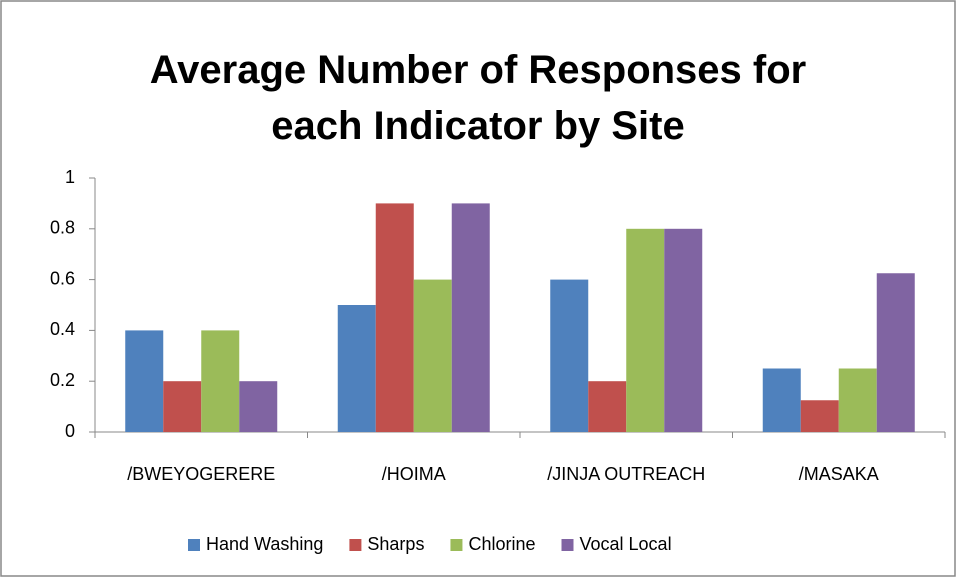  I want to click on x-tick-label: /MASAKA, so click(839, 474).